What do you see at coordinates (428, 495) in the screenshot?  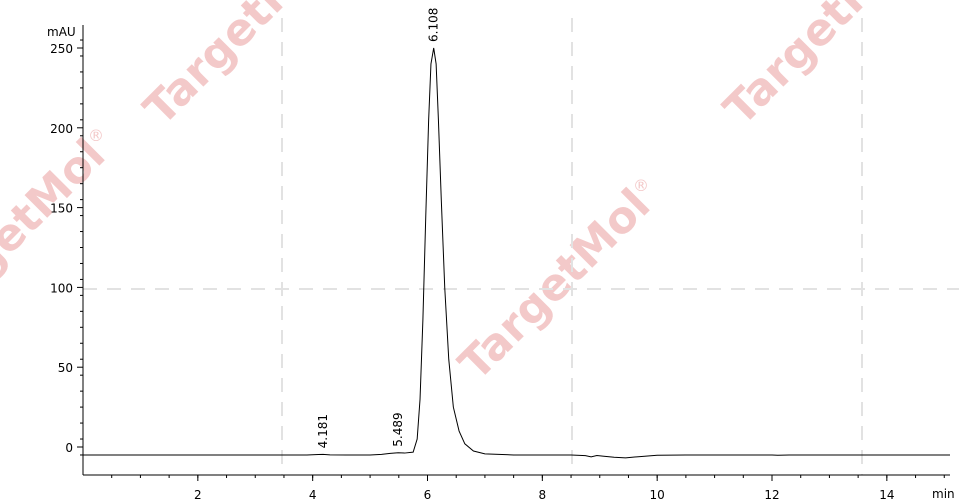 I see `x-tick-label: 6` at bounding box center [428, 495].